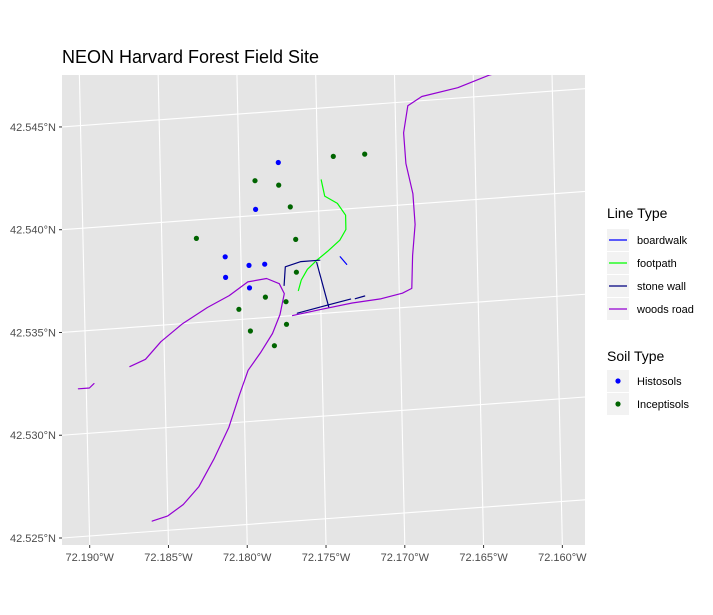 The width and height of the screenshot is (713, 615). I want to click on x-tick-label: 72.175°W, so click(326, 558).